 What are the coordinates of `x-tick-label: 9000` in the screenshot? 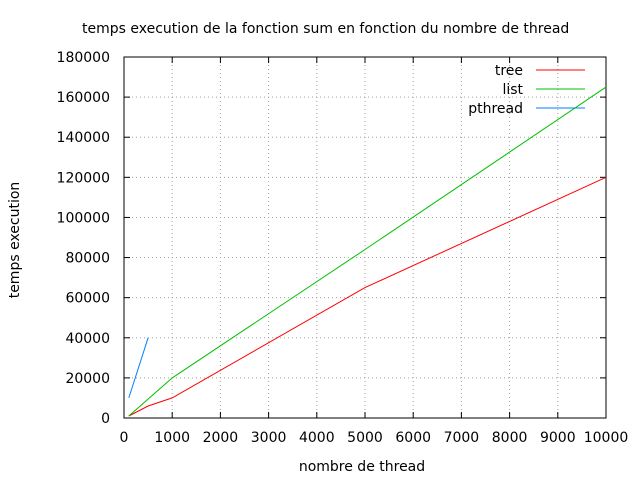 It's located at (558, 438).